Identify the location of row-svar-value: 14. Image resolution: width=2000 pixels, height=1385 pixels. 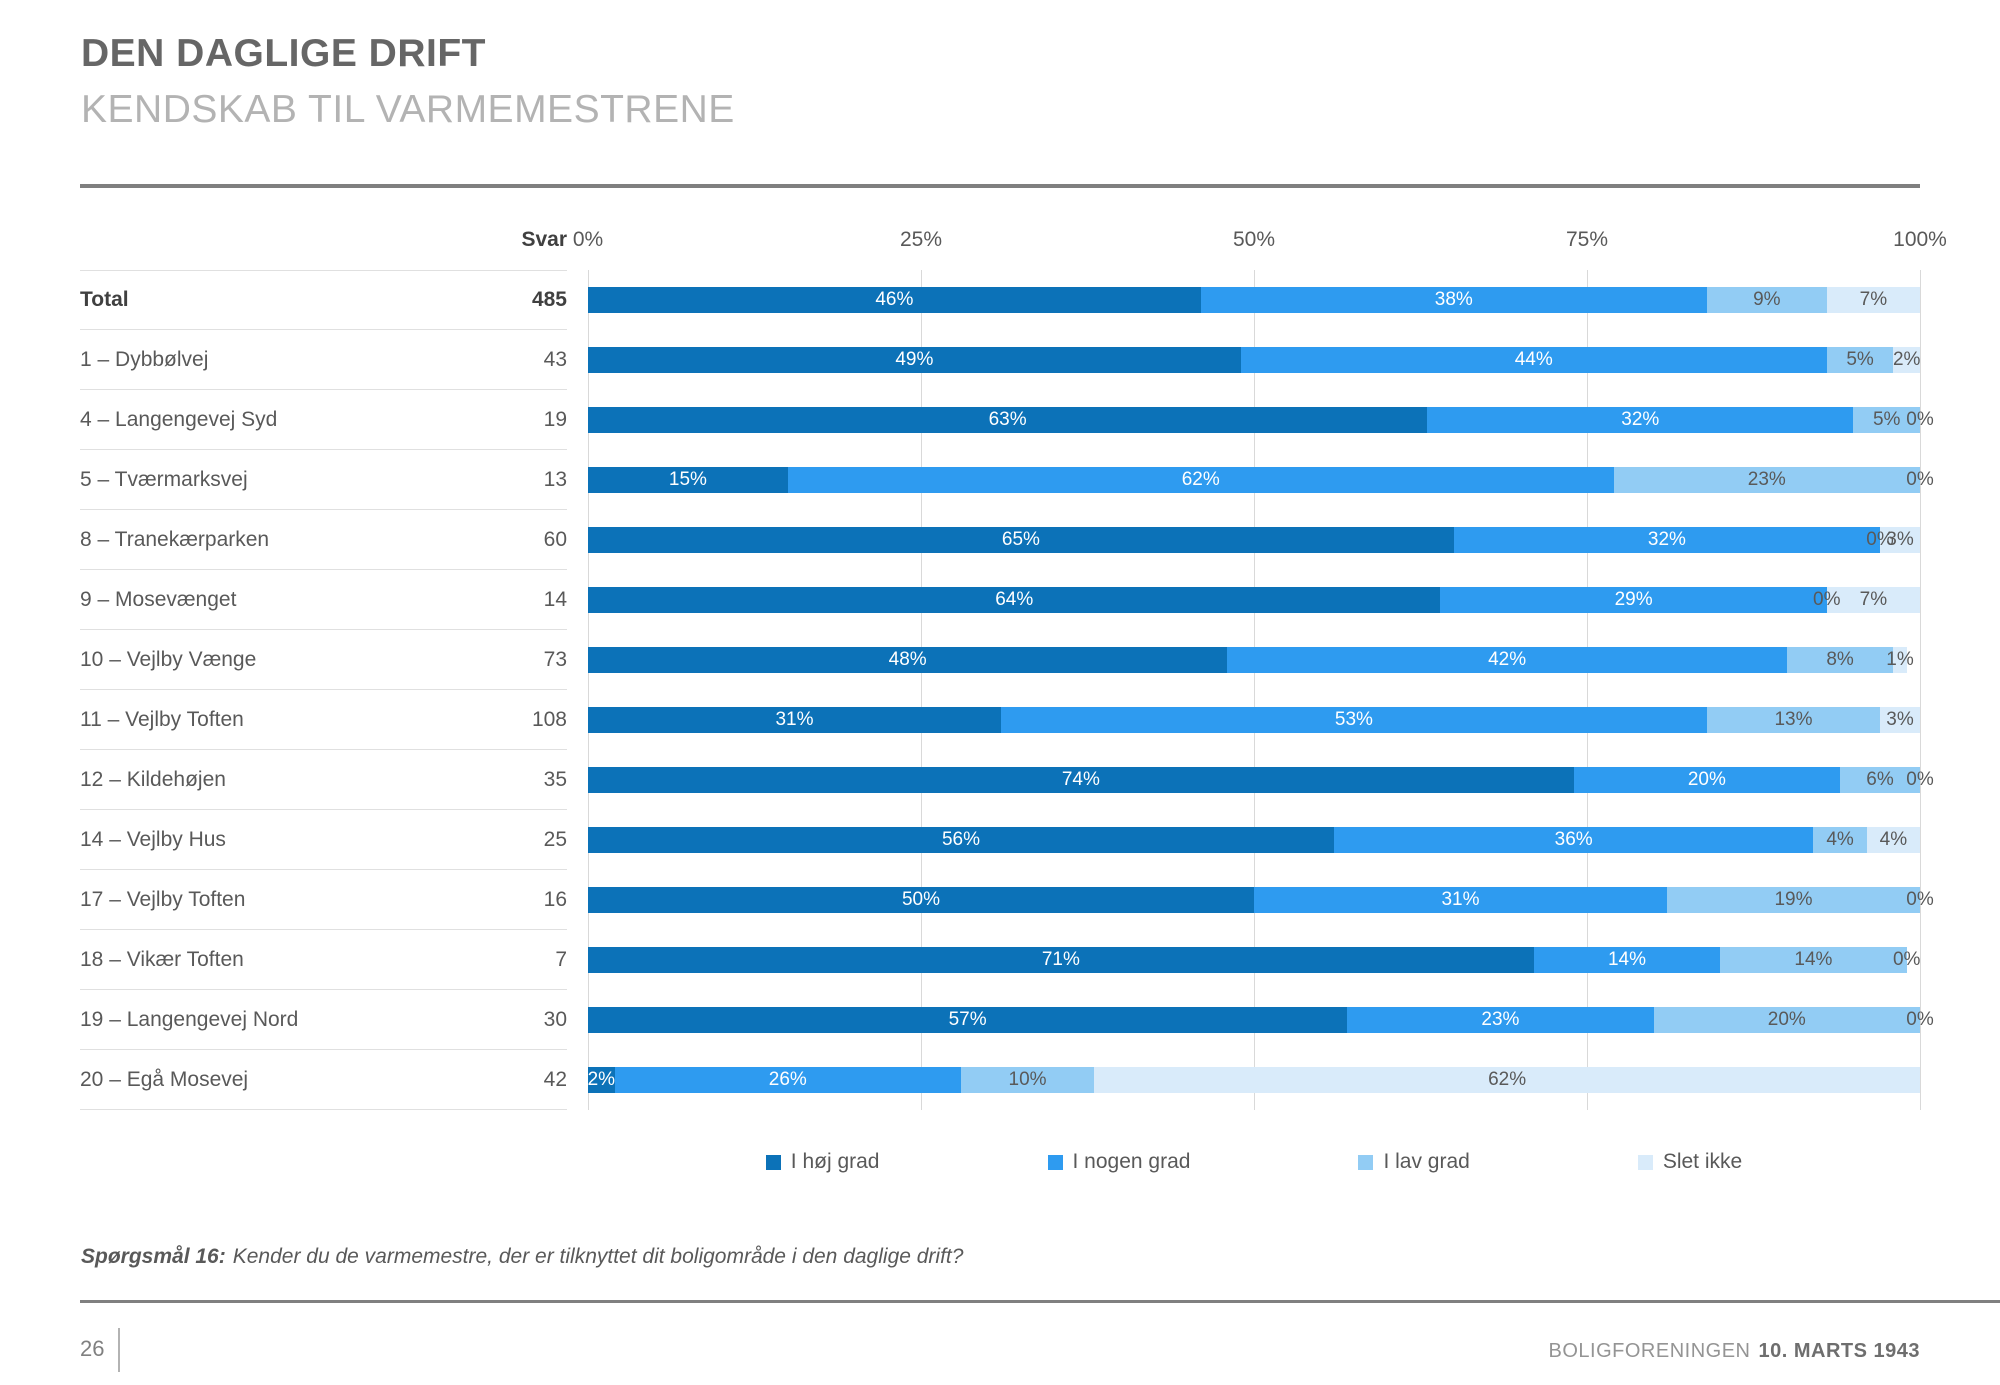
(555, 599).